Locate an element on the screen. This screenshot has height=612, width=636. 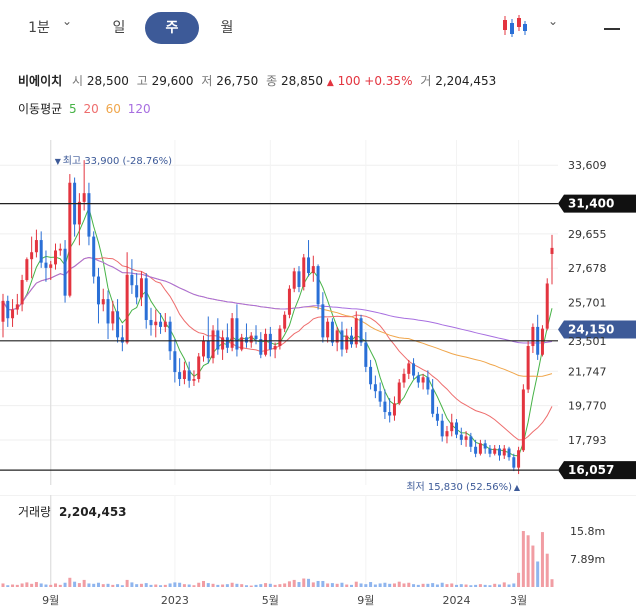
tab-month: 월 is located at coordinates (227, 28).